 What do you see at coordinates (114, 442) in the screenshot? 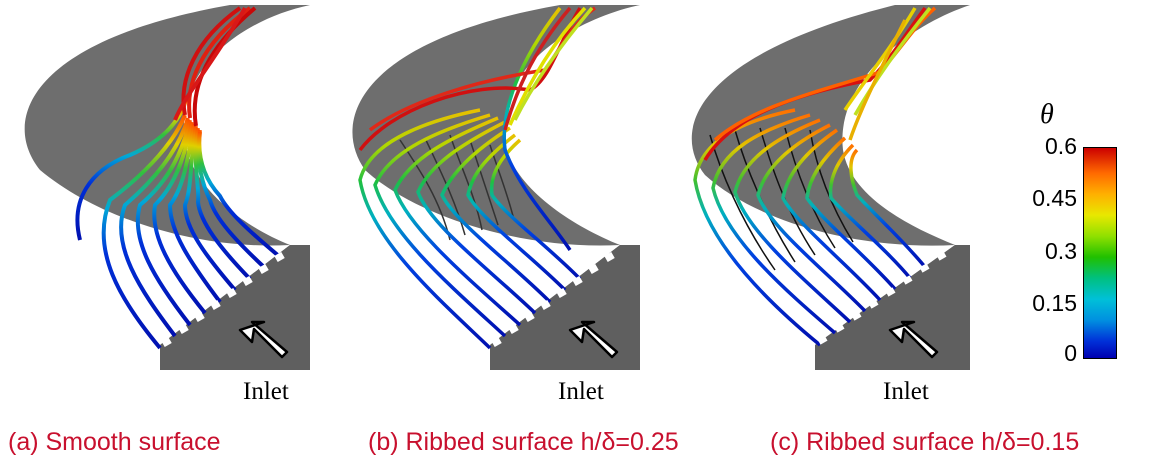
I see `caption-a: (a) Smooth surface` at bounding box center [114, 442].